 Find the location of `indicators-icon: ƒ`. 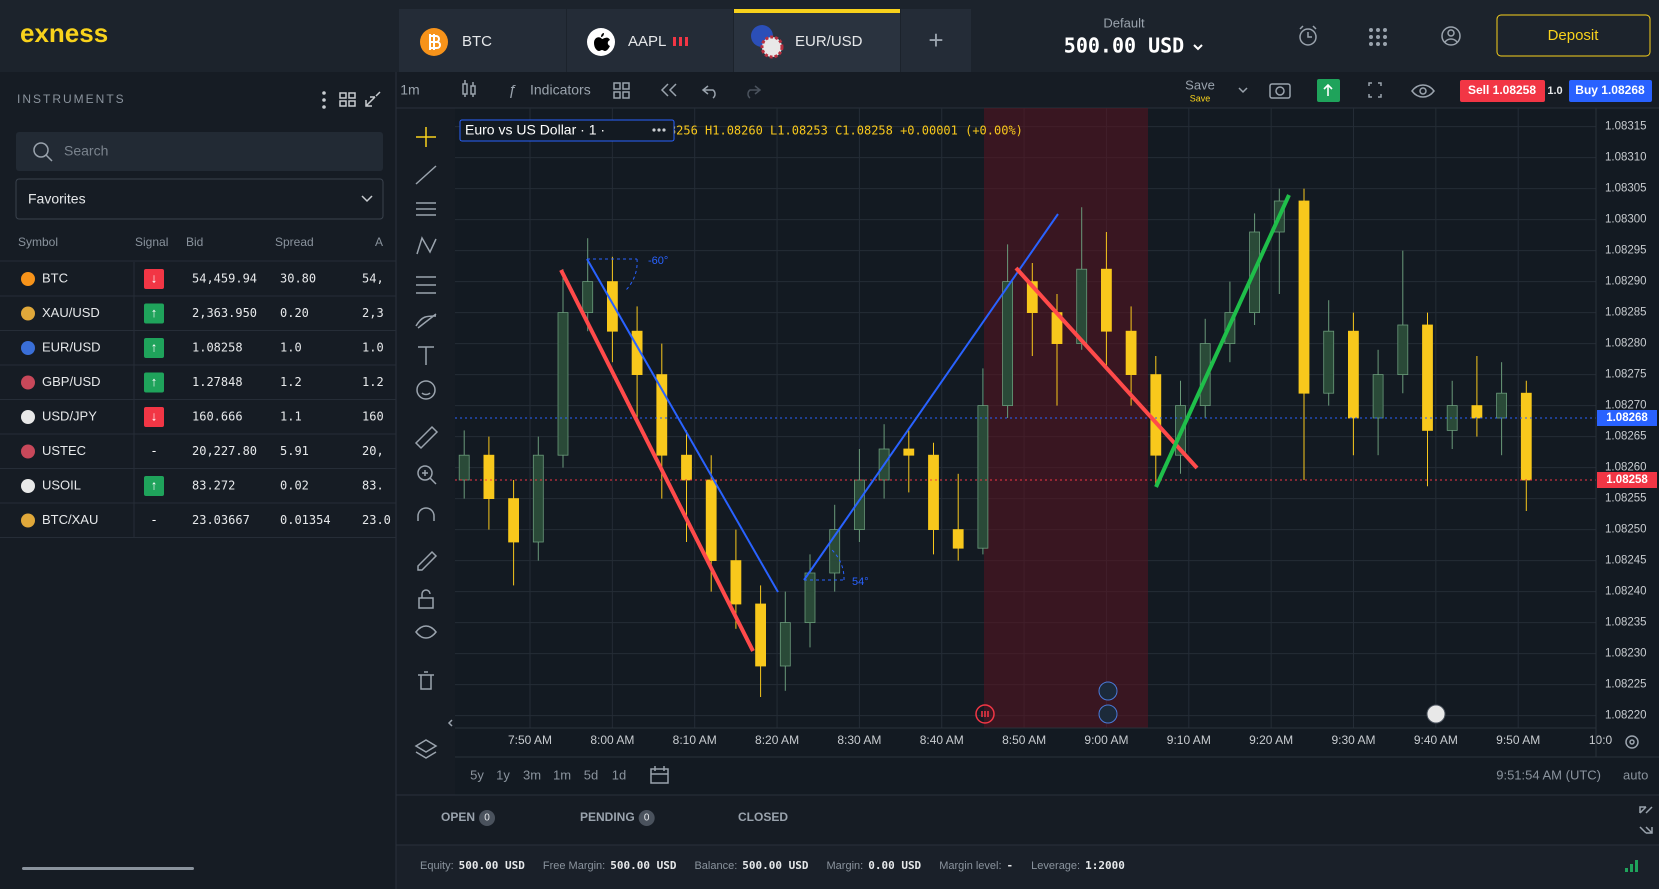

indicators-icon: ƒ is located at coordinates (512, 90).